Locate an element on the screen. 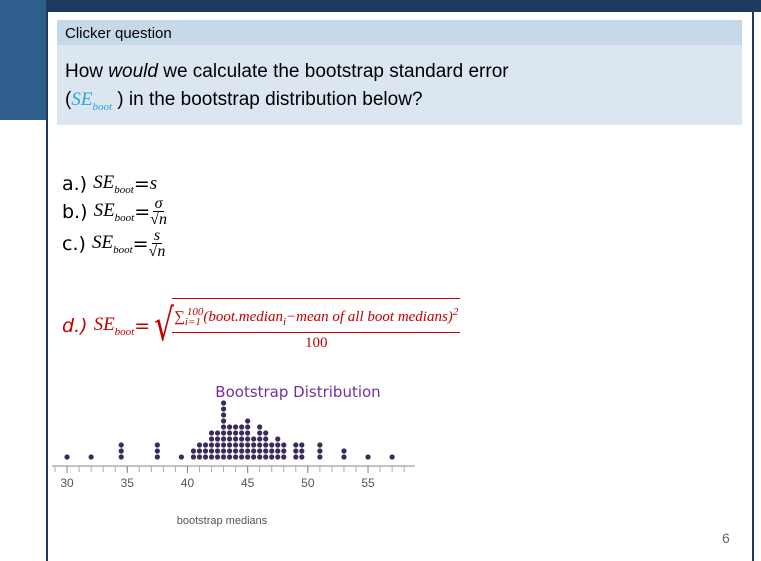  right-border is located at coordinates (753, 280).